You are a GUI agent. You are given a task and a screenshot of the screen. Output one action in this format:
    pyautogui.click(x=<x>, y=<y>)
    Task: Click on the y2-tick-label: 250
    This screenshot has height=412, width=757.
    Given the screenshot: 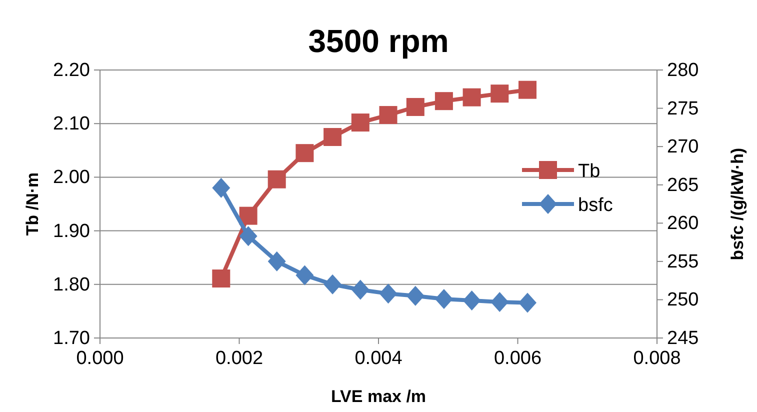 What is the action you would take?
    pyautogui.click(x=683, y=300)
    